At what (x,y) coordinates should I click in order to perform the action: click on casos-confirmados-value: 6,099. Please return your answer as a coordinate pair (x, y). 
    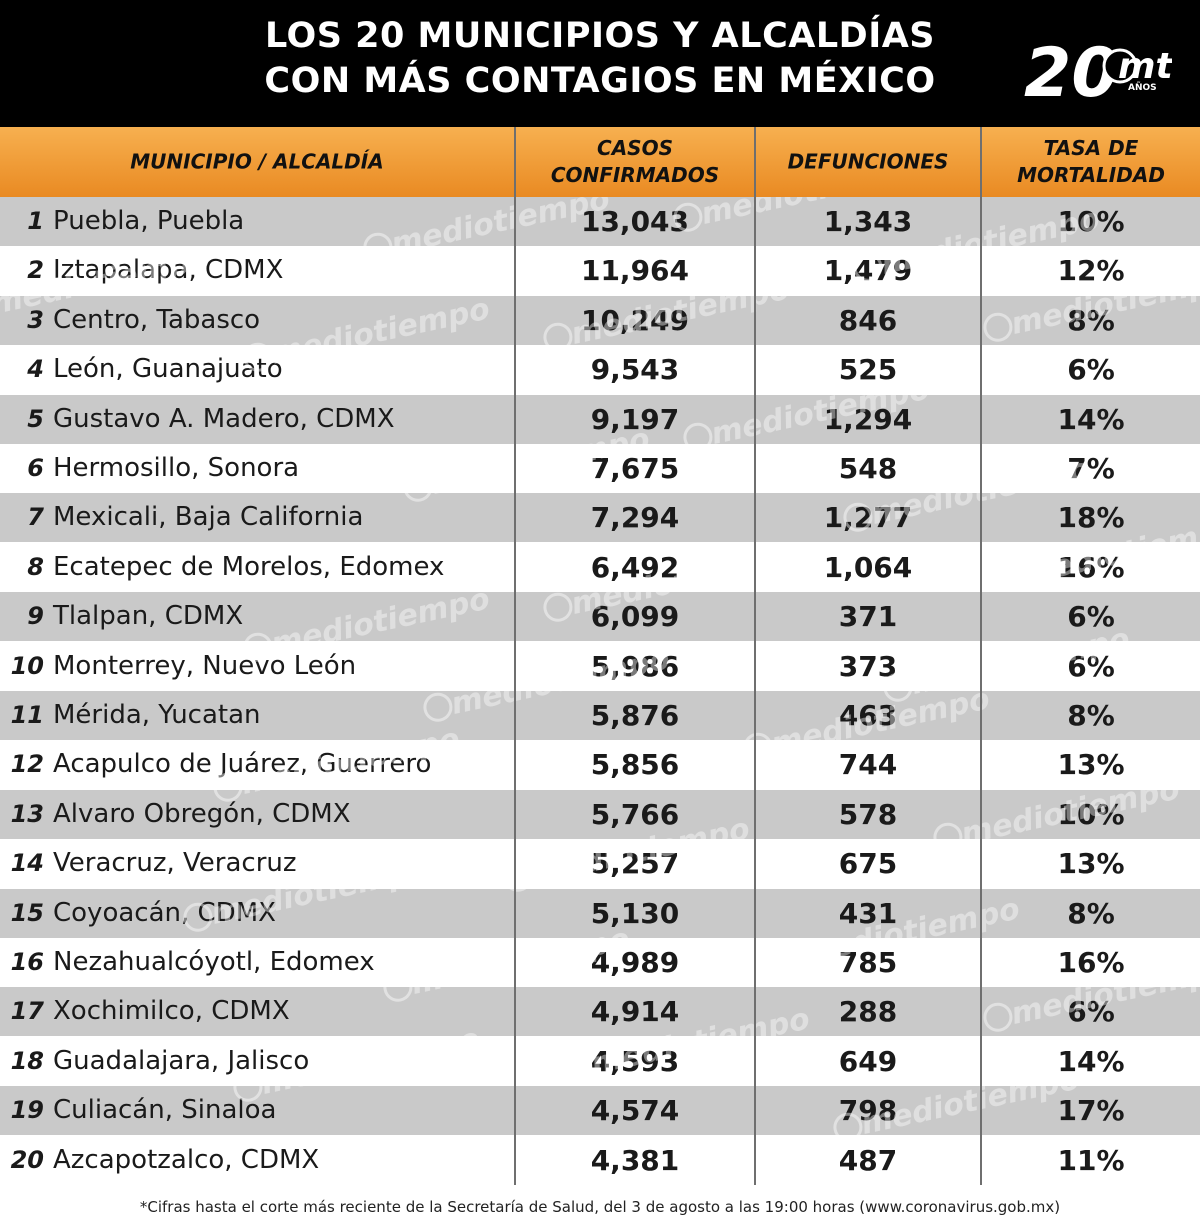
    Looking at the image, I should click on (635, 617).